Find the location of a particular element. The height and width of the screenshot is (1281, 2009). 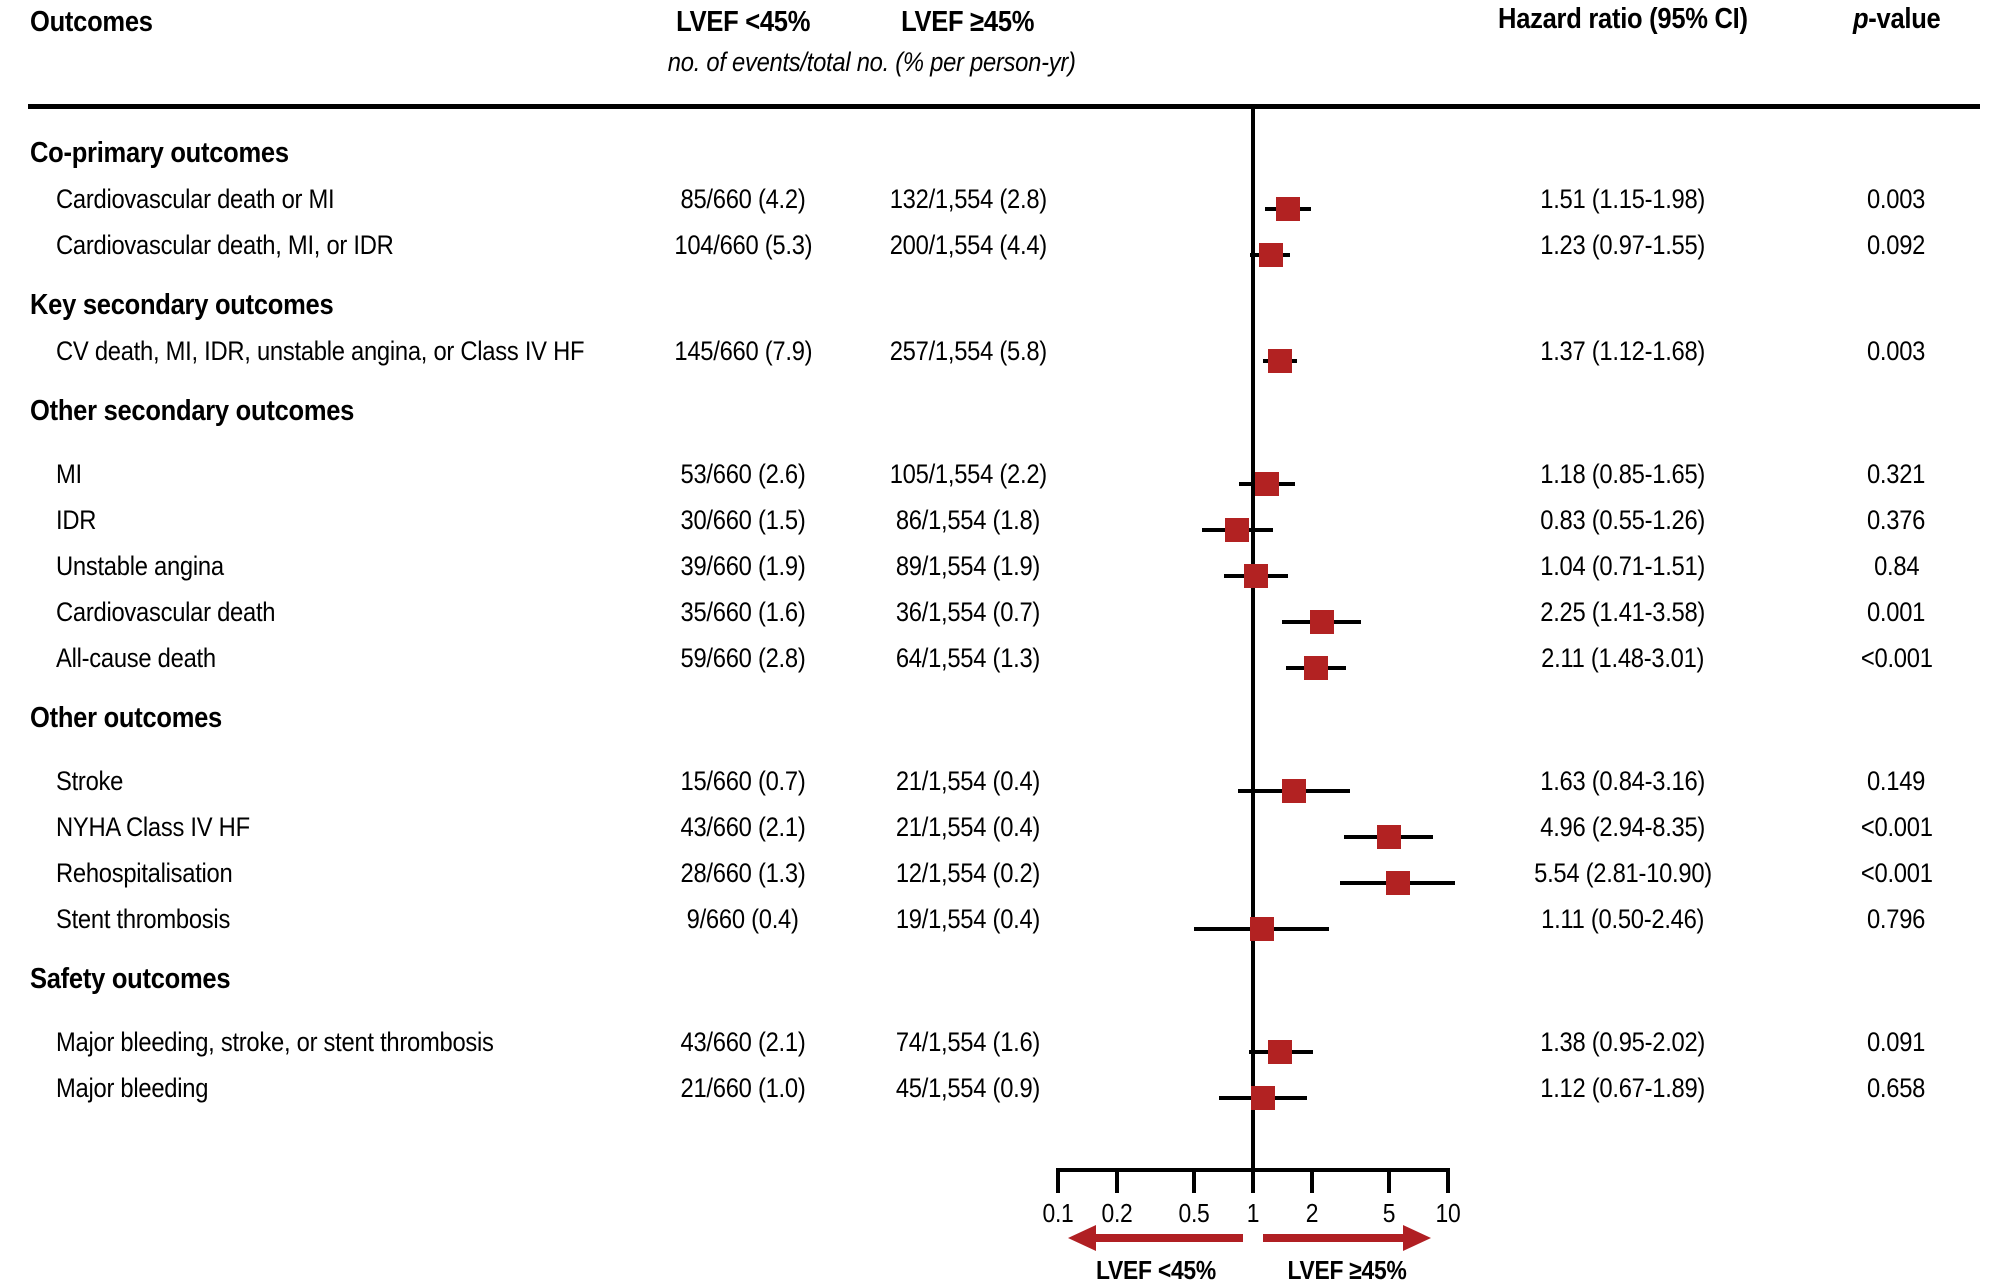

section-title: Other outcomes is located at coordinates (997, 718).